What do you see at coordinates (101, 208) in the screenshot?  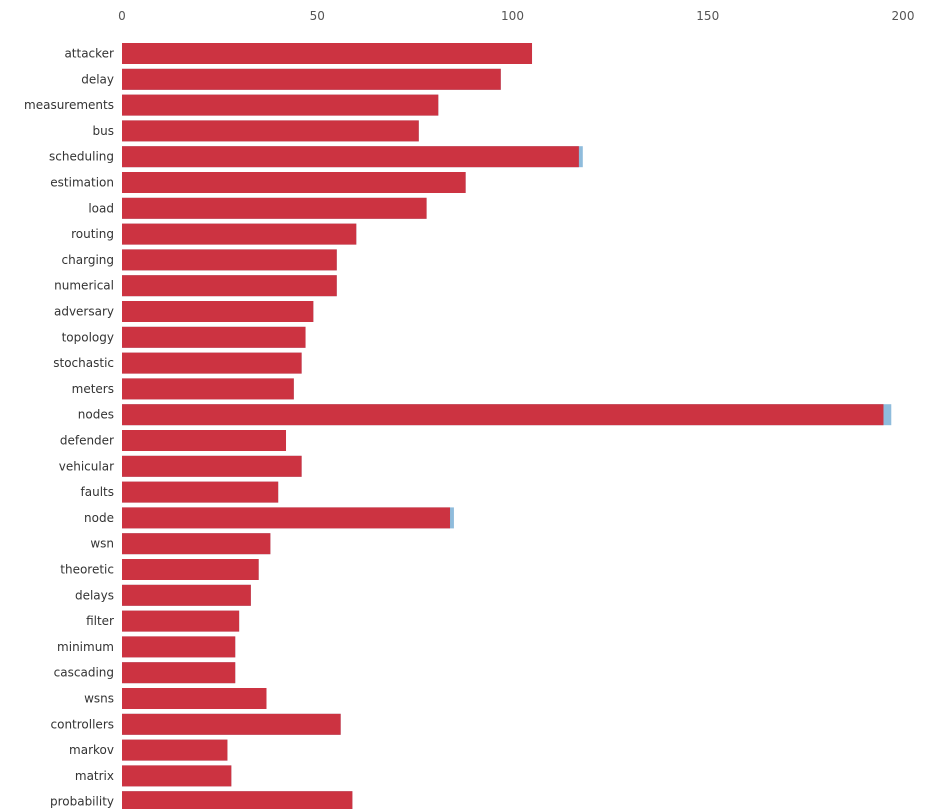 I see `category-label: load` at bounding box center [101, 208].